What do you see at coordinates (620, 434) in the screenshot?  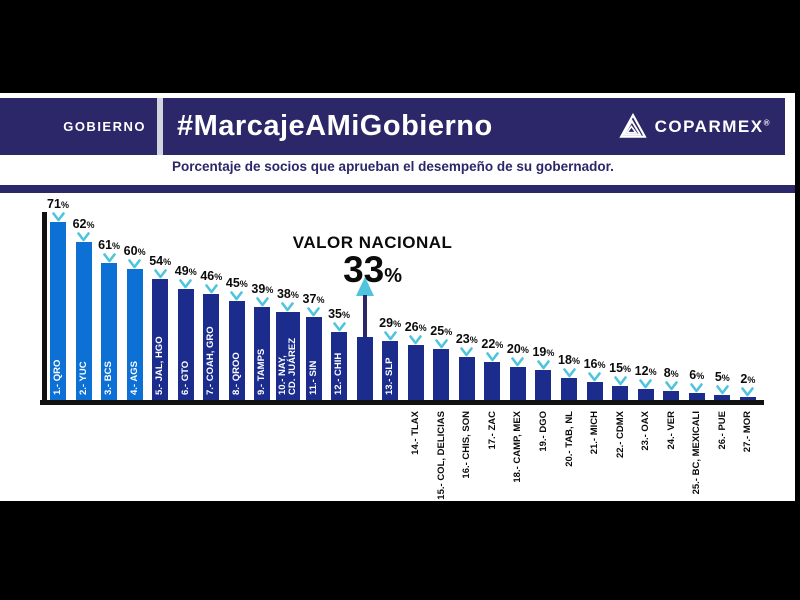 I see `axis-state-label: 22.- CDMX` at bounding box center [620, 434].